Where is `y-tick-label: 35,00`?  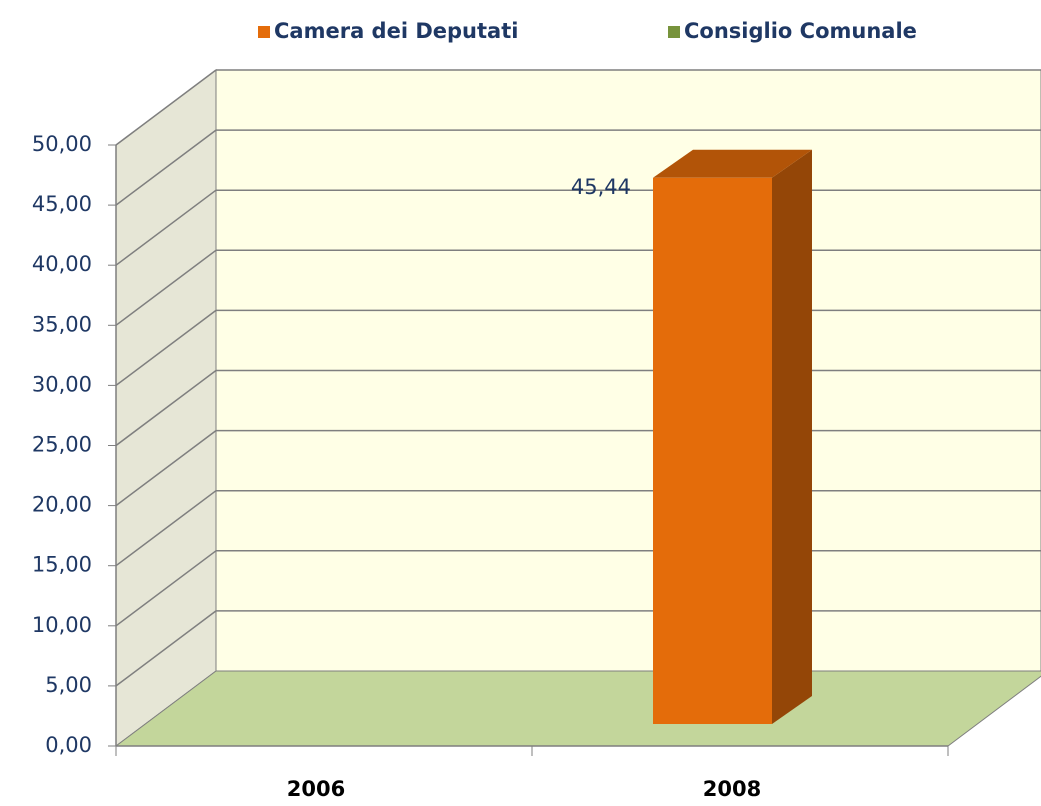
y-tick-label: 35,00 is located at coordinates (62, 324).